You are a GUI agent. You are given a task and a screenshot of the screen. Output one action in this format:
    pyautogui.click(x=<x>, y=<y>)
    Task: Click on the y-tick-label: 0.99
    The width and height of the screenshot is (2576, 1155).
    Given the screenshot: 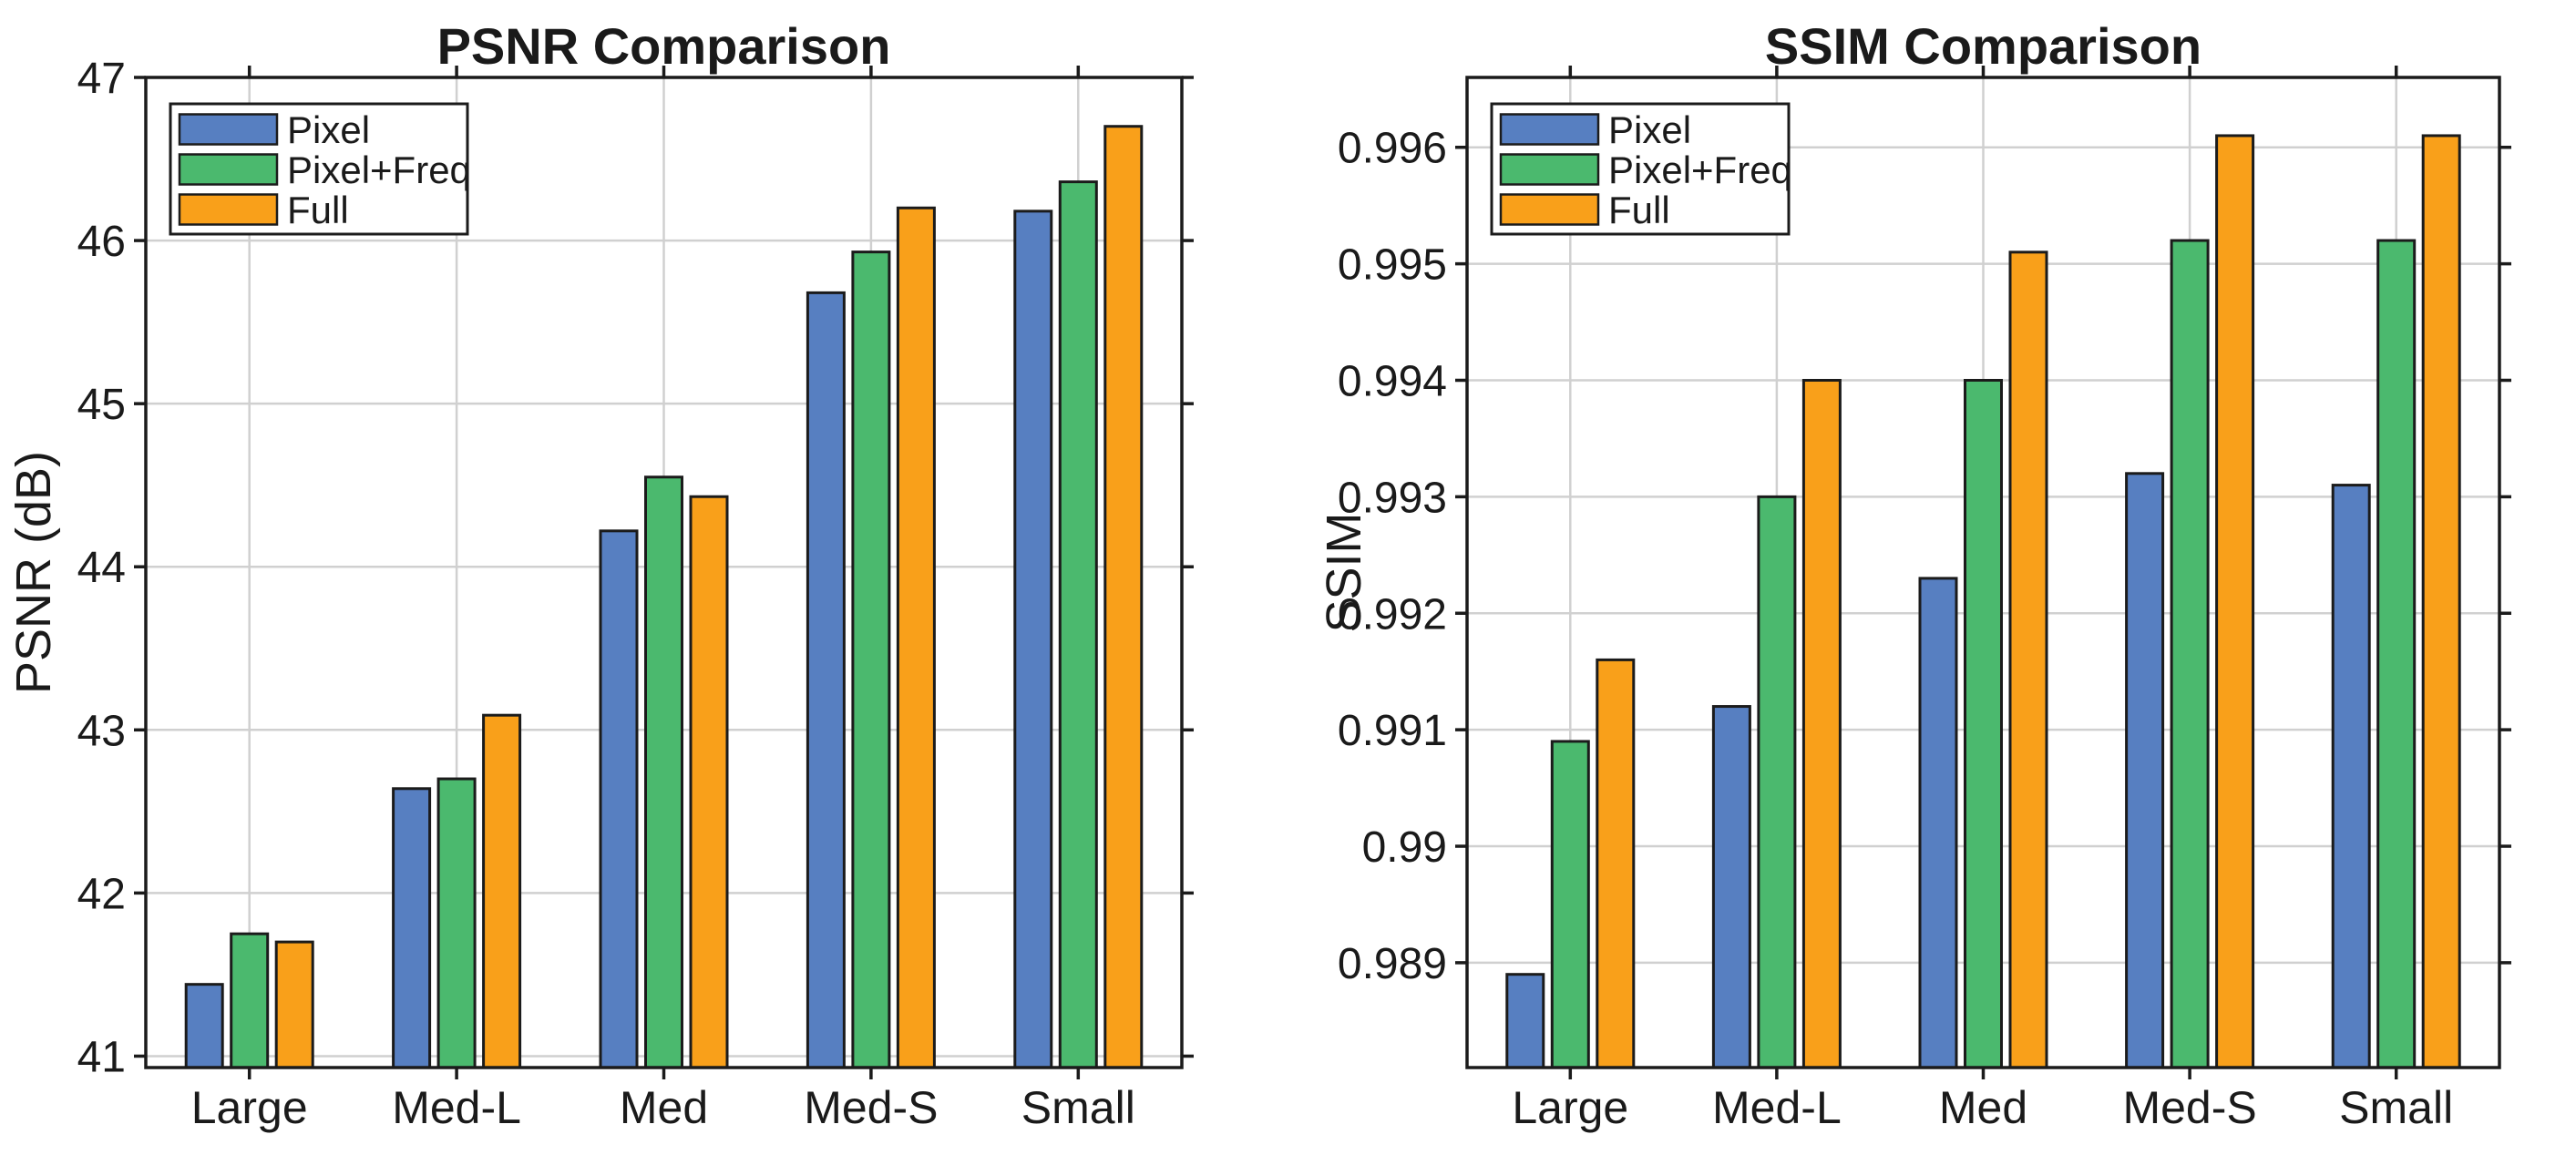 What is the action you would take?
    pyautogui.click(x=1405, y=847)
    